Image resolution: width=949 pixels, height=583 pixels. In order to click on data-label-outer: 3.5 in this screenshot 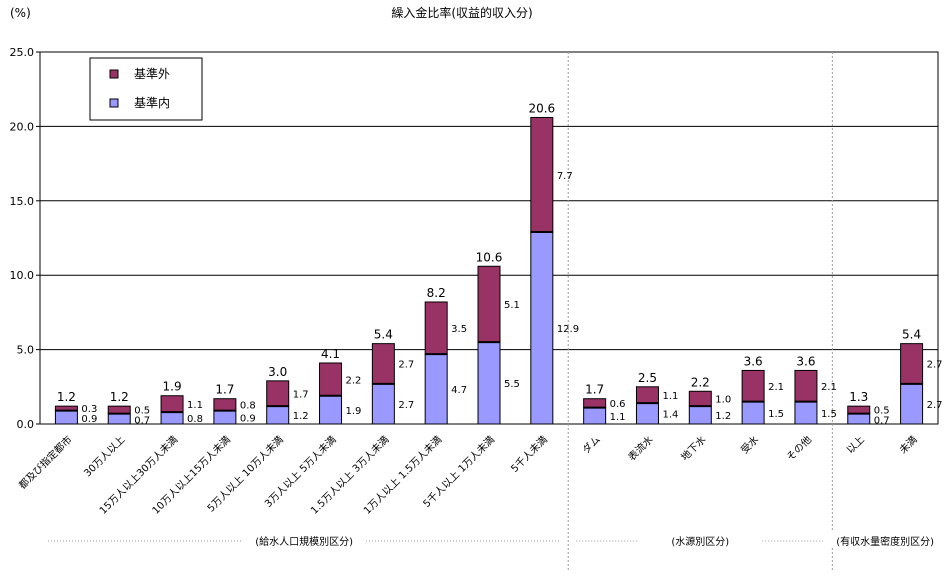, I will do `click(459, 329)`.